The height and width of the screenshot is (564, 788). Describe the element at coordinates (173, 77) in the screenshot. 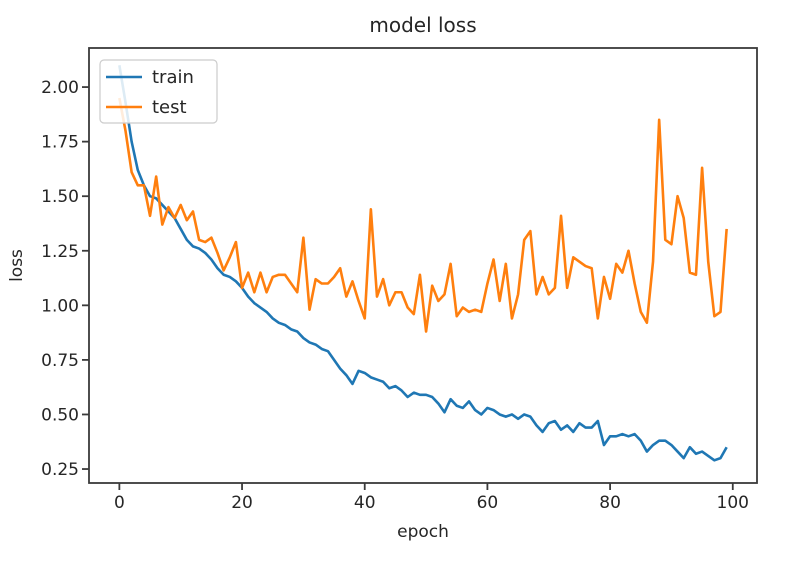

I see `legend-train-label: train` at that location.